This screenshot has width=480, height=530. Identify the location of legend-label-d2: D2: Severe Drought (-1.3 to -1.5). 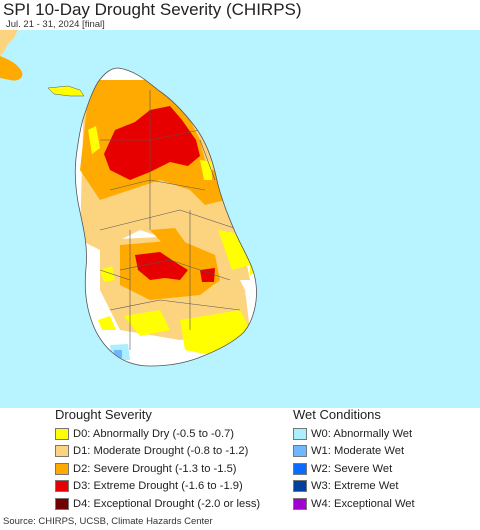
(155, 468).